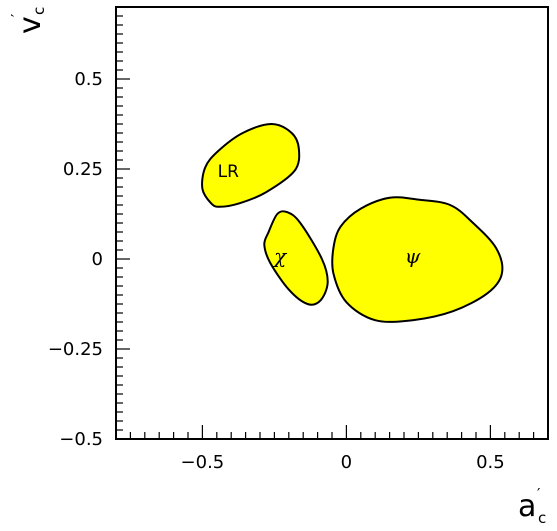  I want to click on x-axis-label-sub: c, so click(542, 518).